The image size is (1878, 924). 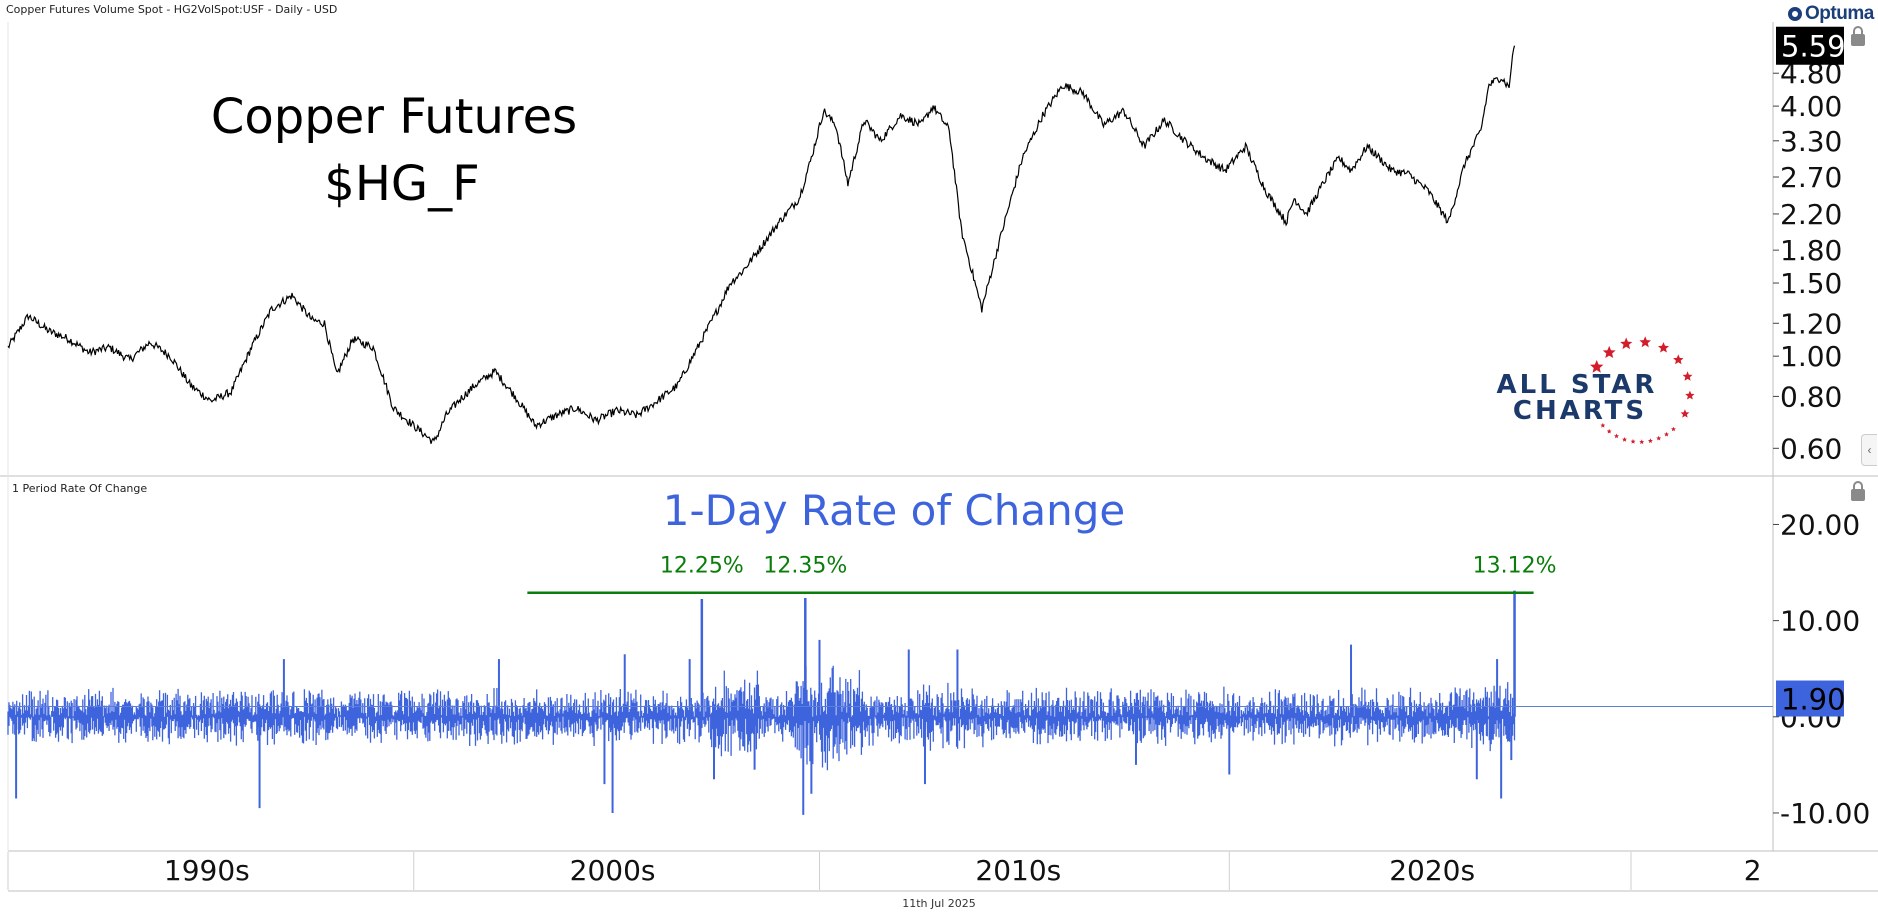 What do you see at coordinates (1869, 450) in the screenshot?
I see `collapse-panel-tab: ‹` at bounding box center [1869, 450].